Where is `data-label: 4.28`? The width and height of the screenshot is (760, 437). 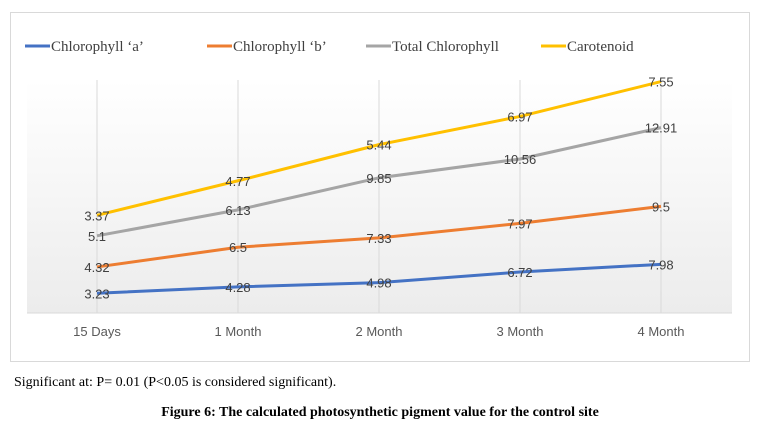
data-label: 4.28 is located at coordinates (237, 287).